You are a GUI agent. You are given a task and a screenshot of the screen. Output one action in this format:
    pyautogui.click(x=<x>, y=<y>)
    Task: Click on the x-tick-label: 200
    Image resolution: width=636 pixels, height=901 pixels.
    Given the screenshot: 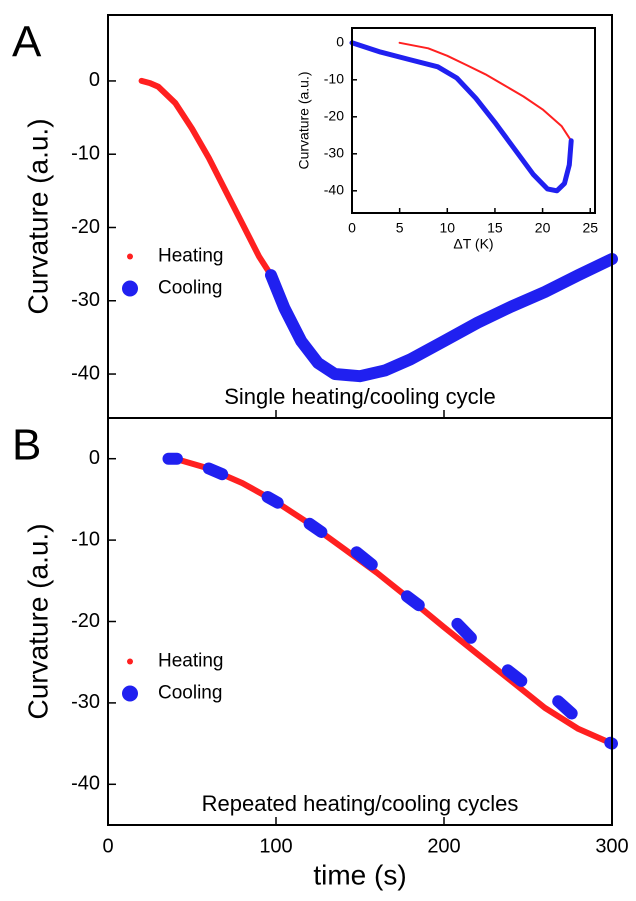 What is the action you would take?
    pyautogui.click(x=443, y=846)
    